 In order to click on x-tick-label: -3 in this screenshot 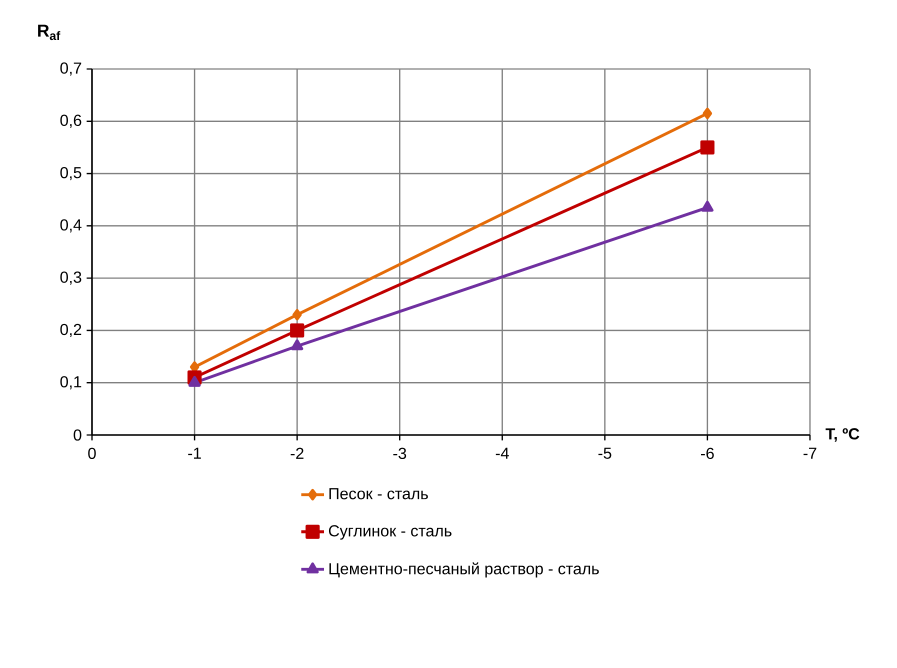, I will do `click(399, 454)`.